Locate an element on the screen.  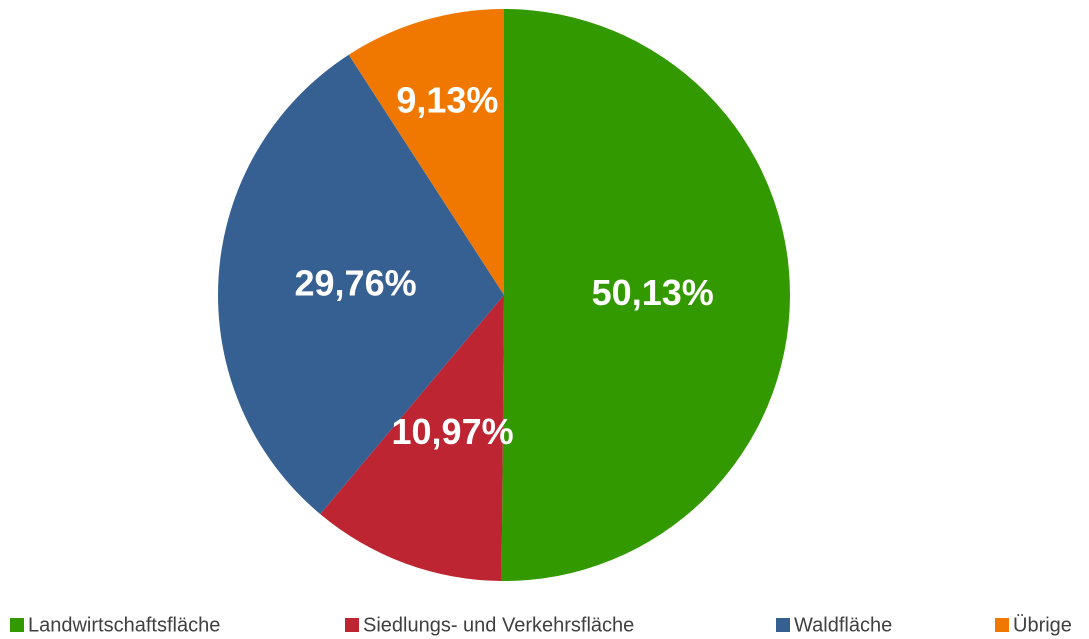
data-label: 10,97% is located at coordinates (453, 431).